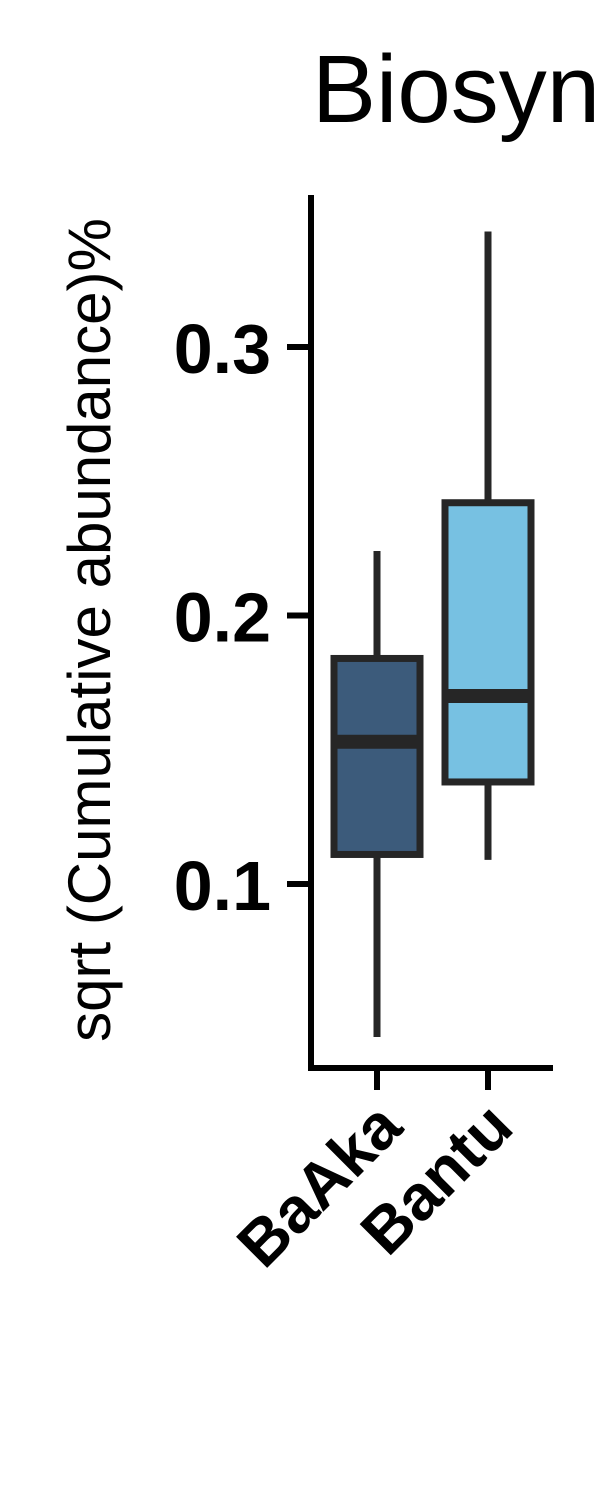  I want to click on y-axis-label: sqrt (Cumulative abundance)%, so click(89, 630).